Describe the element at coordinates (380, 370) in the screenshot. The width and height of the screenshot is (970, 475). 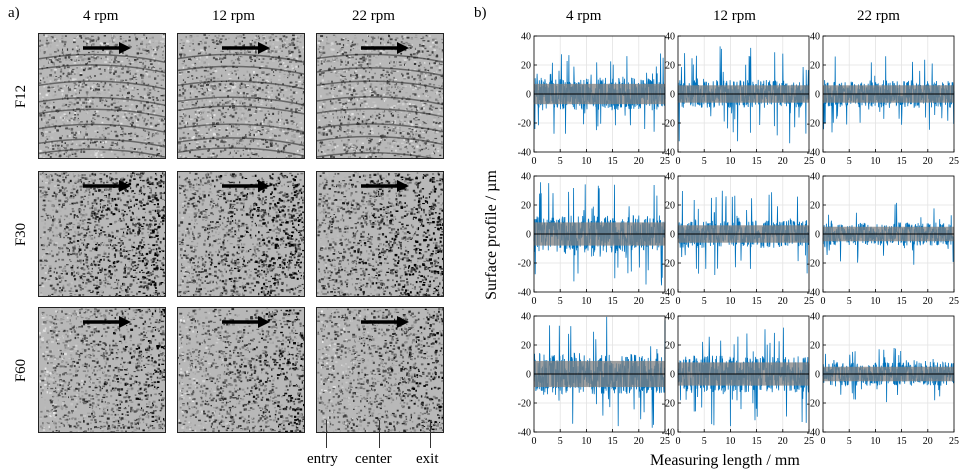
I see `surface-image-F60-22rpm` at that location.